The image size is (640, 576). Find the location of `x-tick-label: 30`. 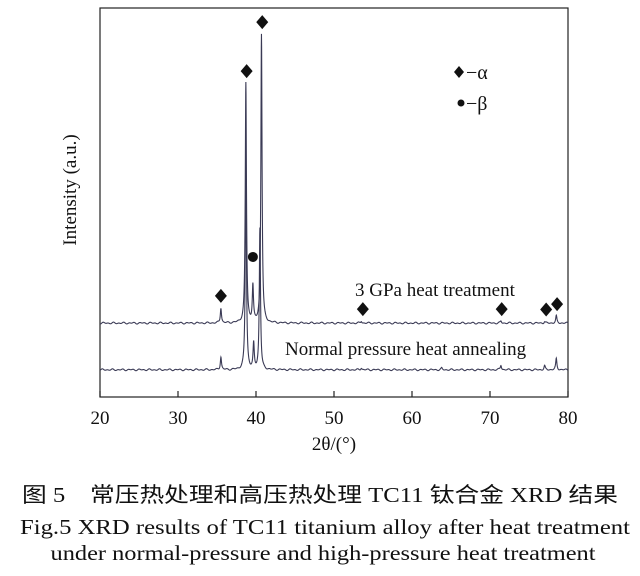

x-tick-label: 30 is located at coordinates (178, 418).